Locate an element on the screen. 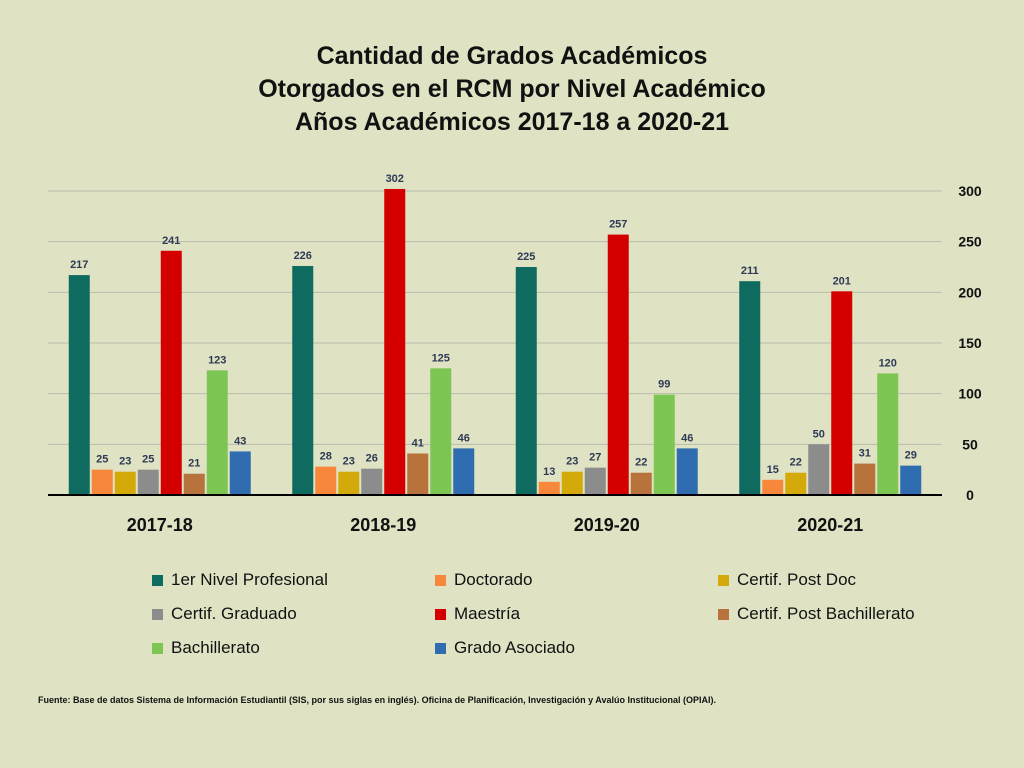 The image size is (1024, 768). data-label: 26 is located at coordinates (372, 459).